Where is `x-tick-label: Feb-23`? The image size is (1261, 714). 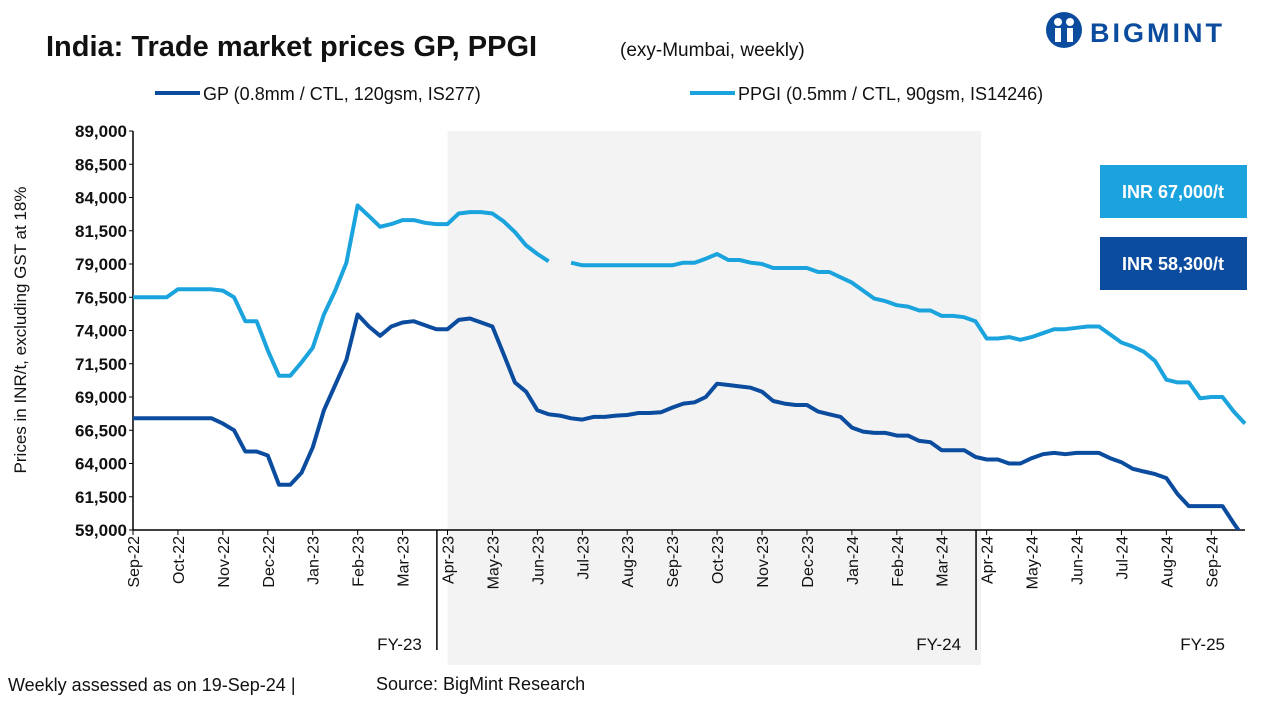 x-tick-label: Feb-23 is located at coordinates (359, 561).